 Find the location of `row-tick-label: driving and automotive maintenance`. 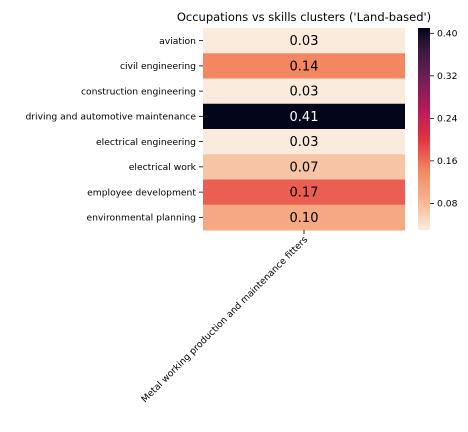

row-tick-label: driving and automotive maintenance is located at coordinates (110, 117).